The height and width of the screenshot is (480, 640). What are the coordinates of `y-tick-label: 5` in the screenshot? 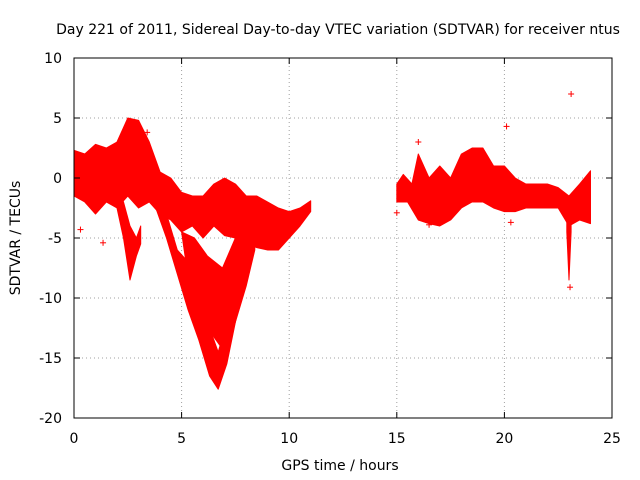 It's located at (57, 119).